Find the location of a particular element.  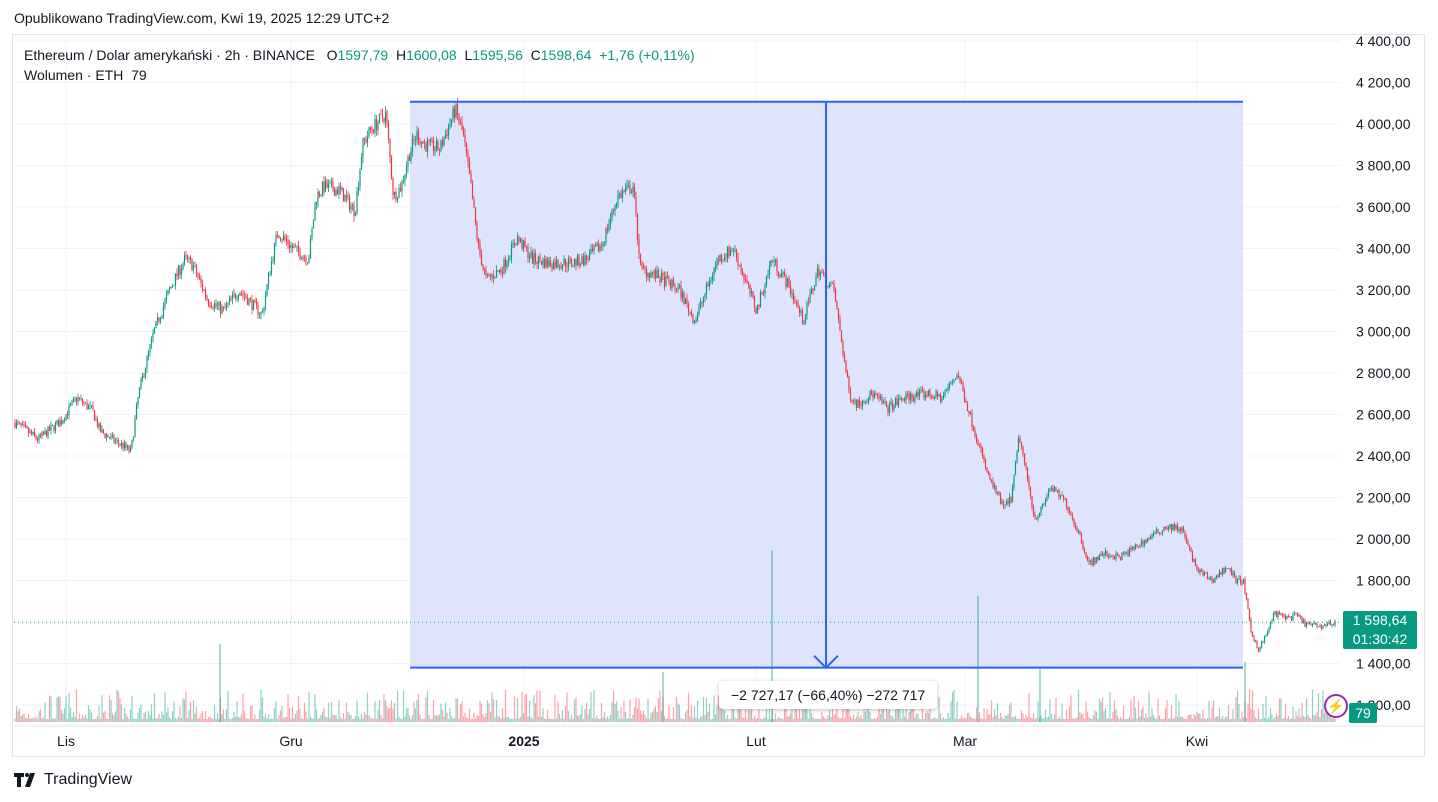

time-axis: Lis Gru 2025 Lut Mar Kwi is located at coordinates (719, 737).